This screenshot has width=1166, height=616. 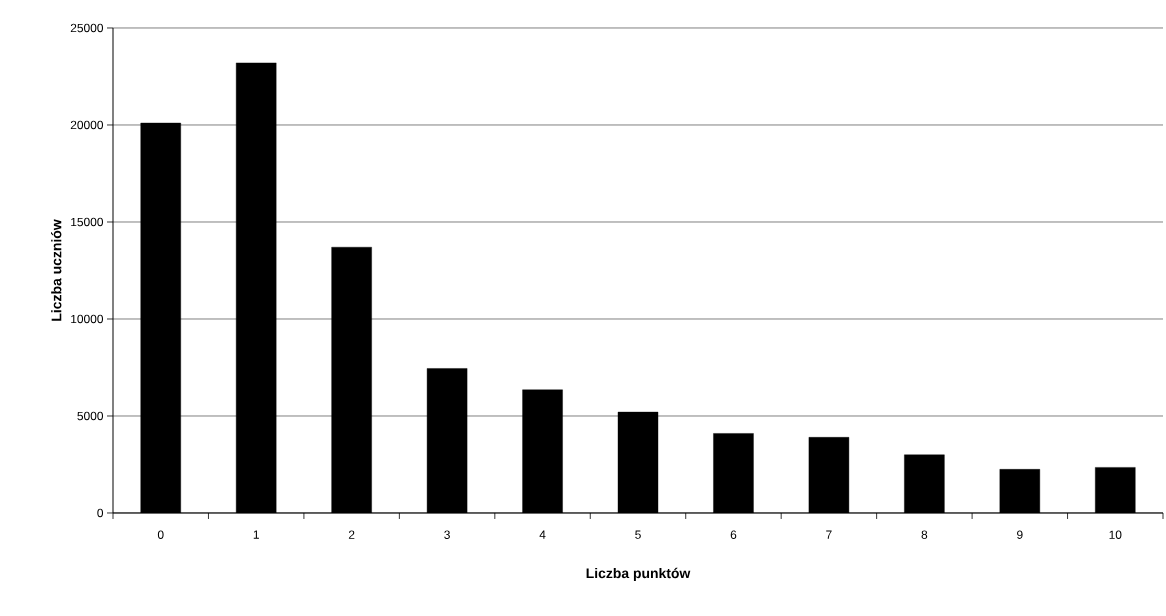 I want to click on x-tick-label: 2, so click(x=351, y=534).